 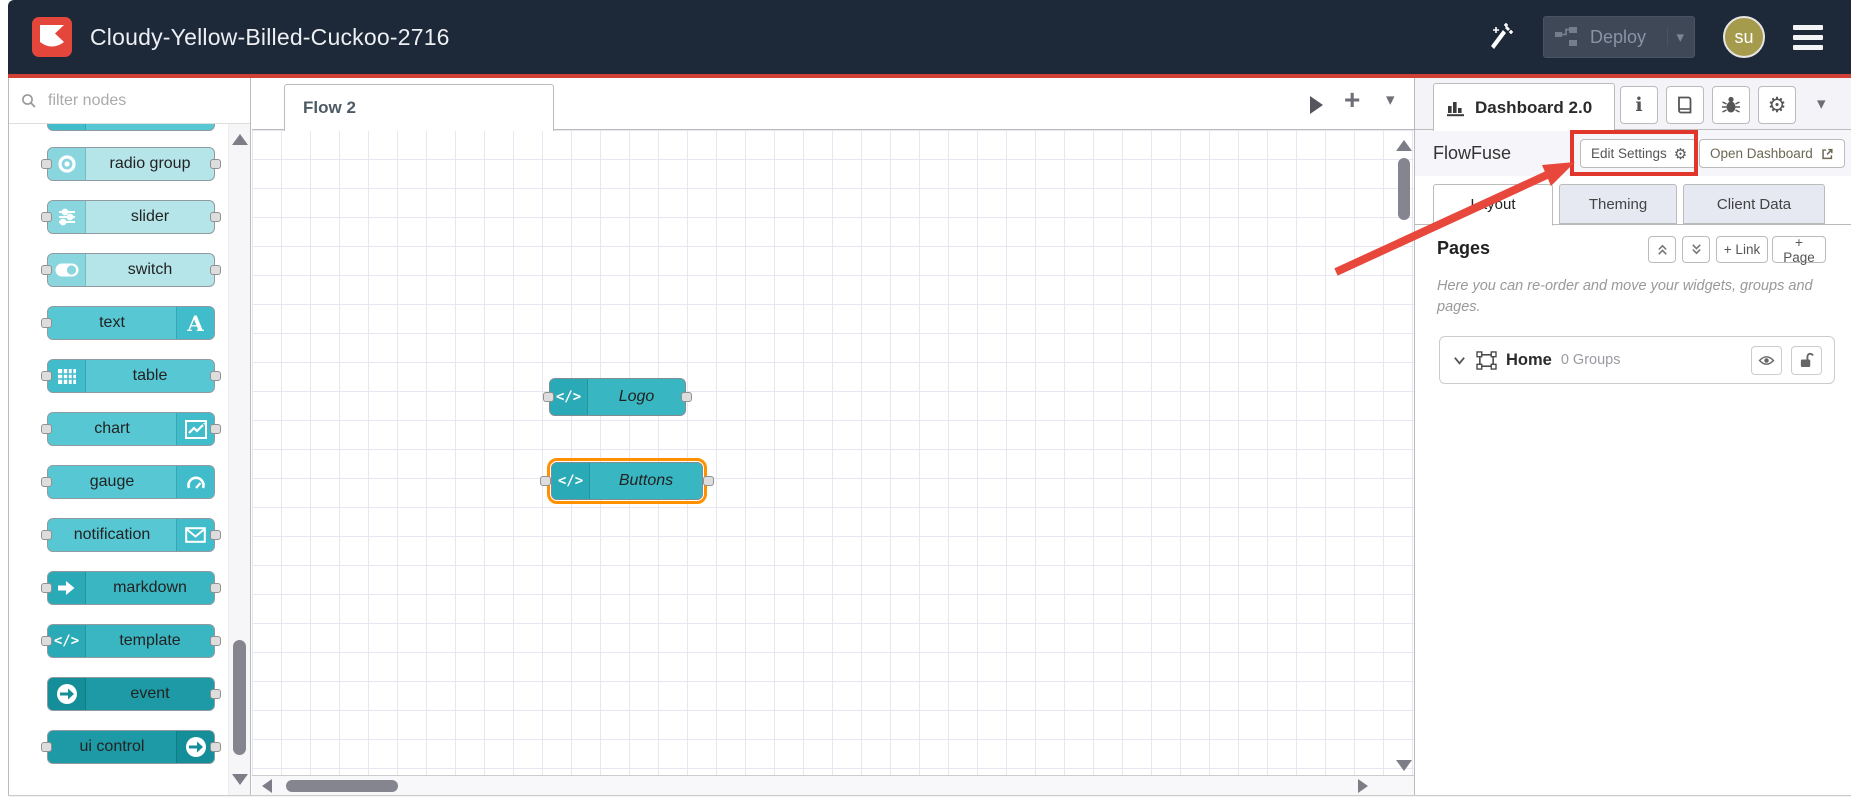 I want to click on open-flow-list-icon, so click(x=1316, y=105).